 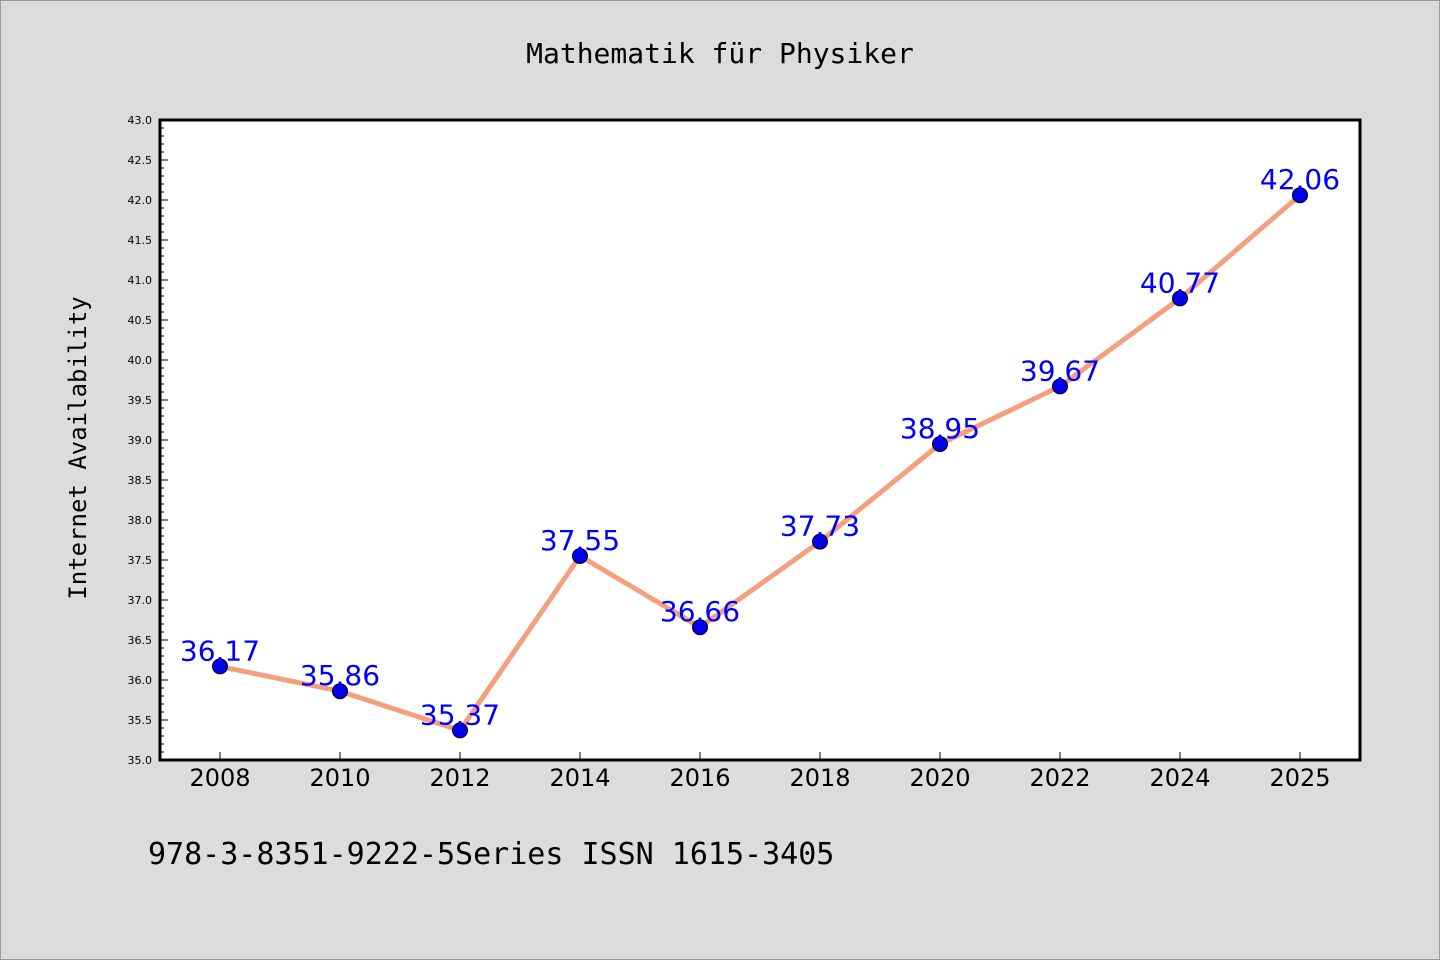 What do you see at coordinates (819, 778) in the screenshot?
I see `x-tick-label: 2018` at bounding box center [819, 778].